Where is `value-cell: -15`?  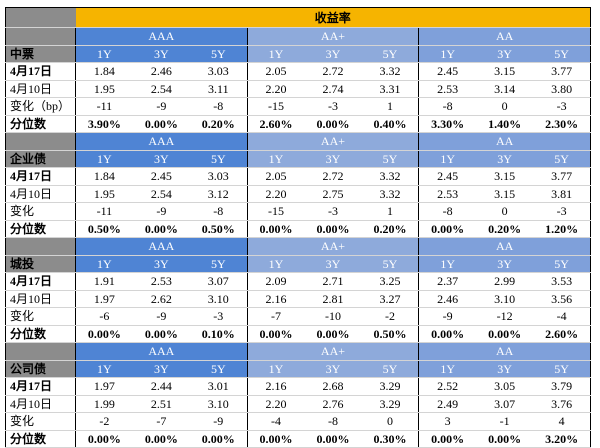
value-cell: -15 is located at coordinates (275, 211).